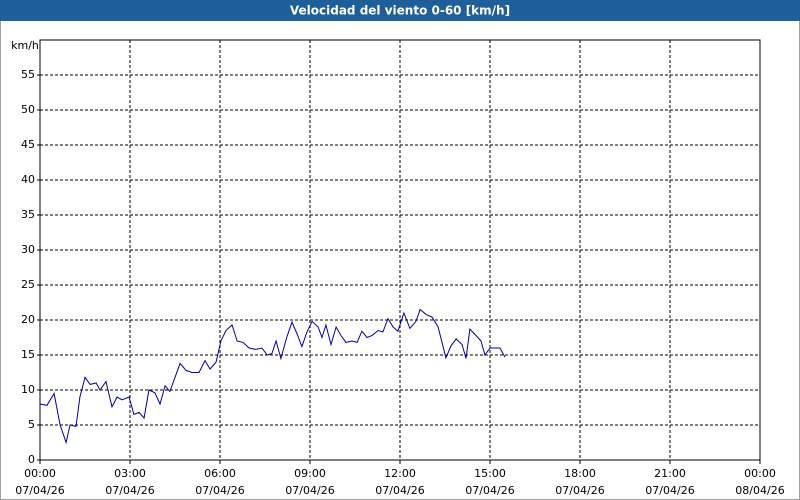  I want to click on title-bar, so click(400, 10).